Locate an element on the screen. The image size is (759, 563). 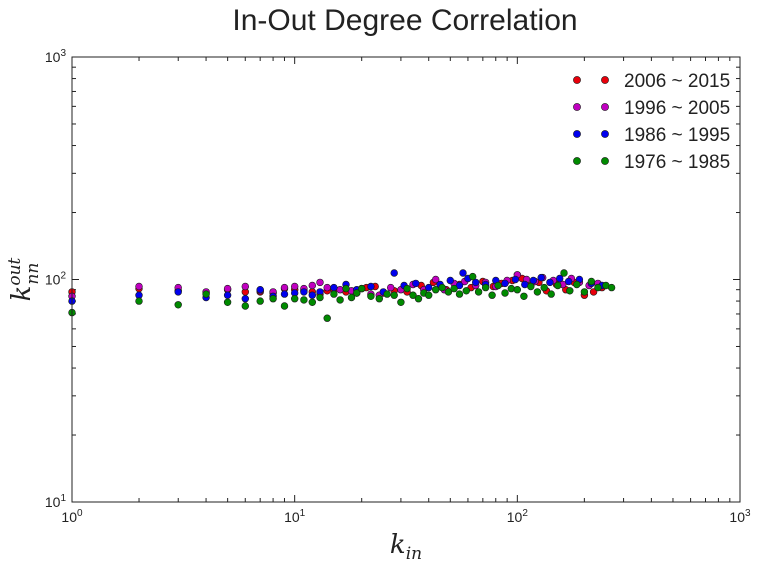
legend-label: 1996 ~ 2005 is located at coordinates (677, 108).